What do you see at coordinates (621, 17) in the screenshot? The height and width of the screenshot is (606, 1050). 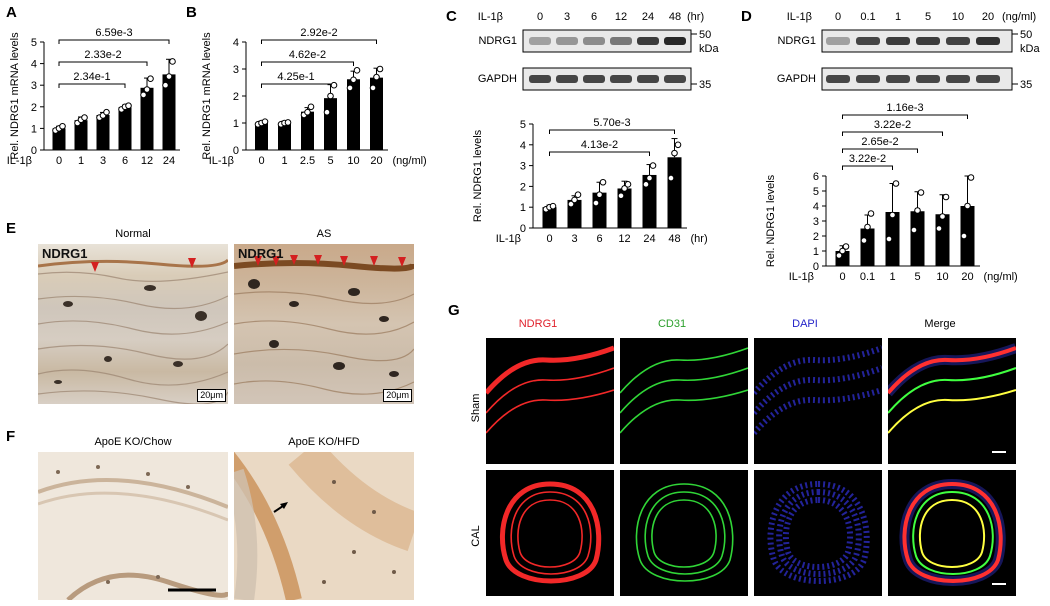 I see `blot-lane-label: 12` at bounding box center [621, 17].